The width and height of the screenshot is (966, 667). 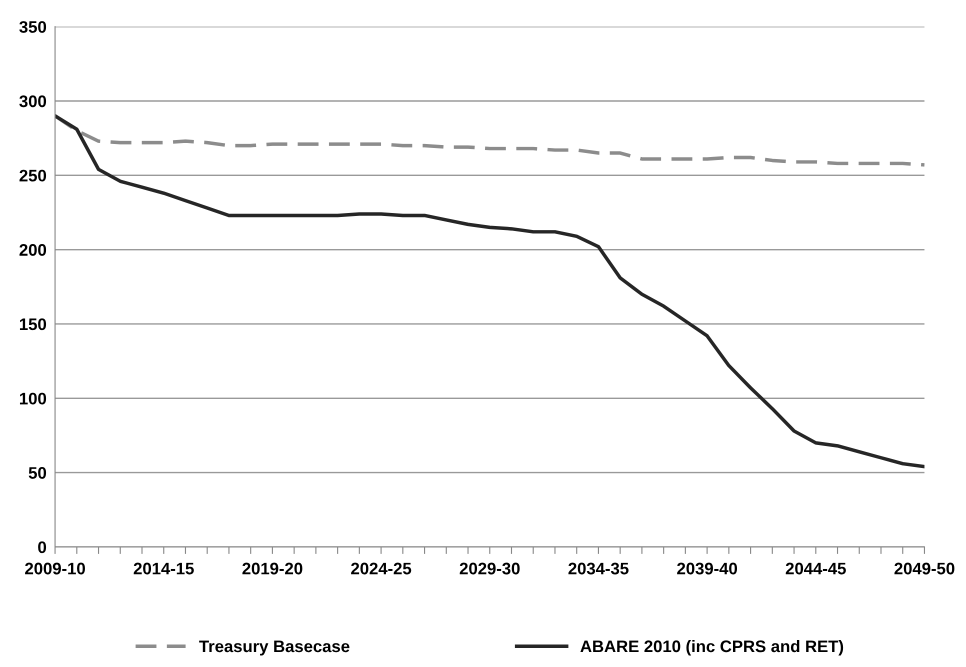 I want to click on x-tick-label: 2019-20, so click(x=272, y=568).